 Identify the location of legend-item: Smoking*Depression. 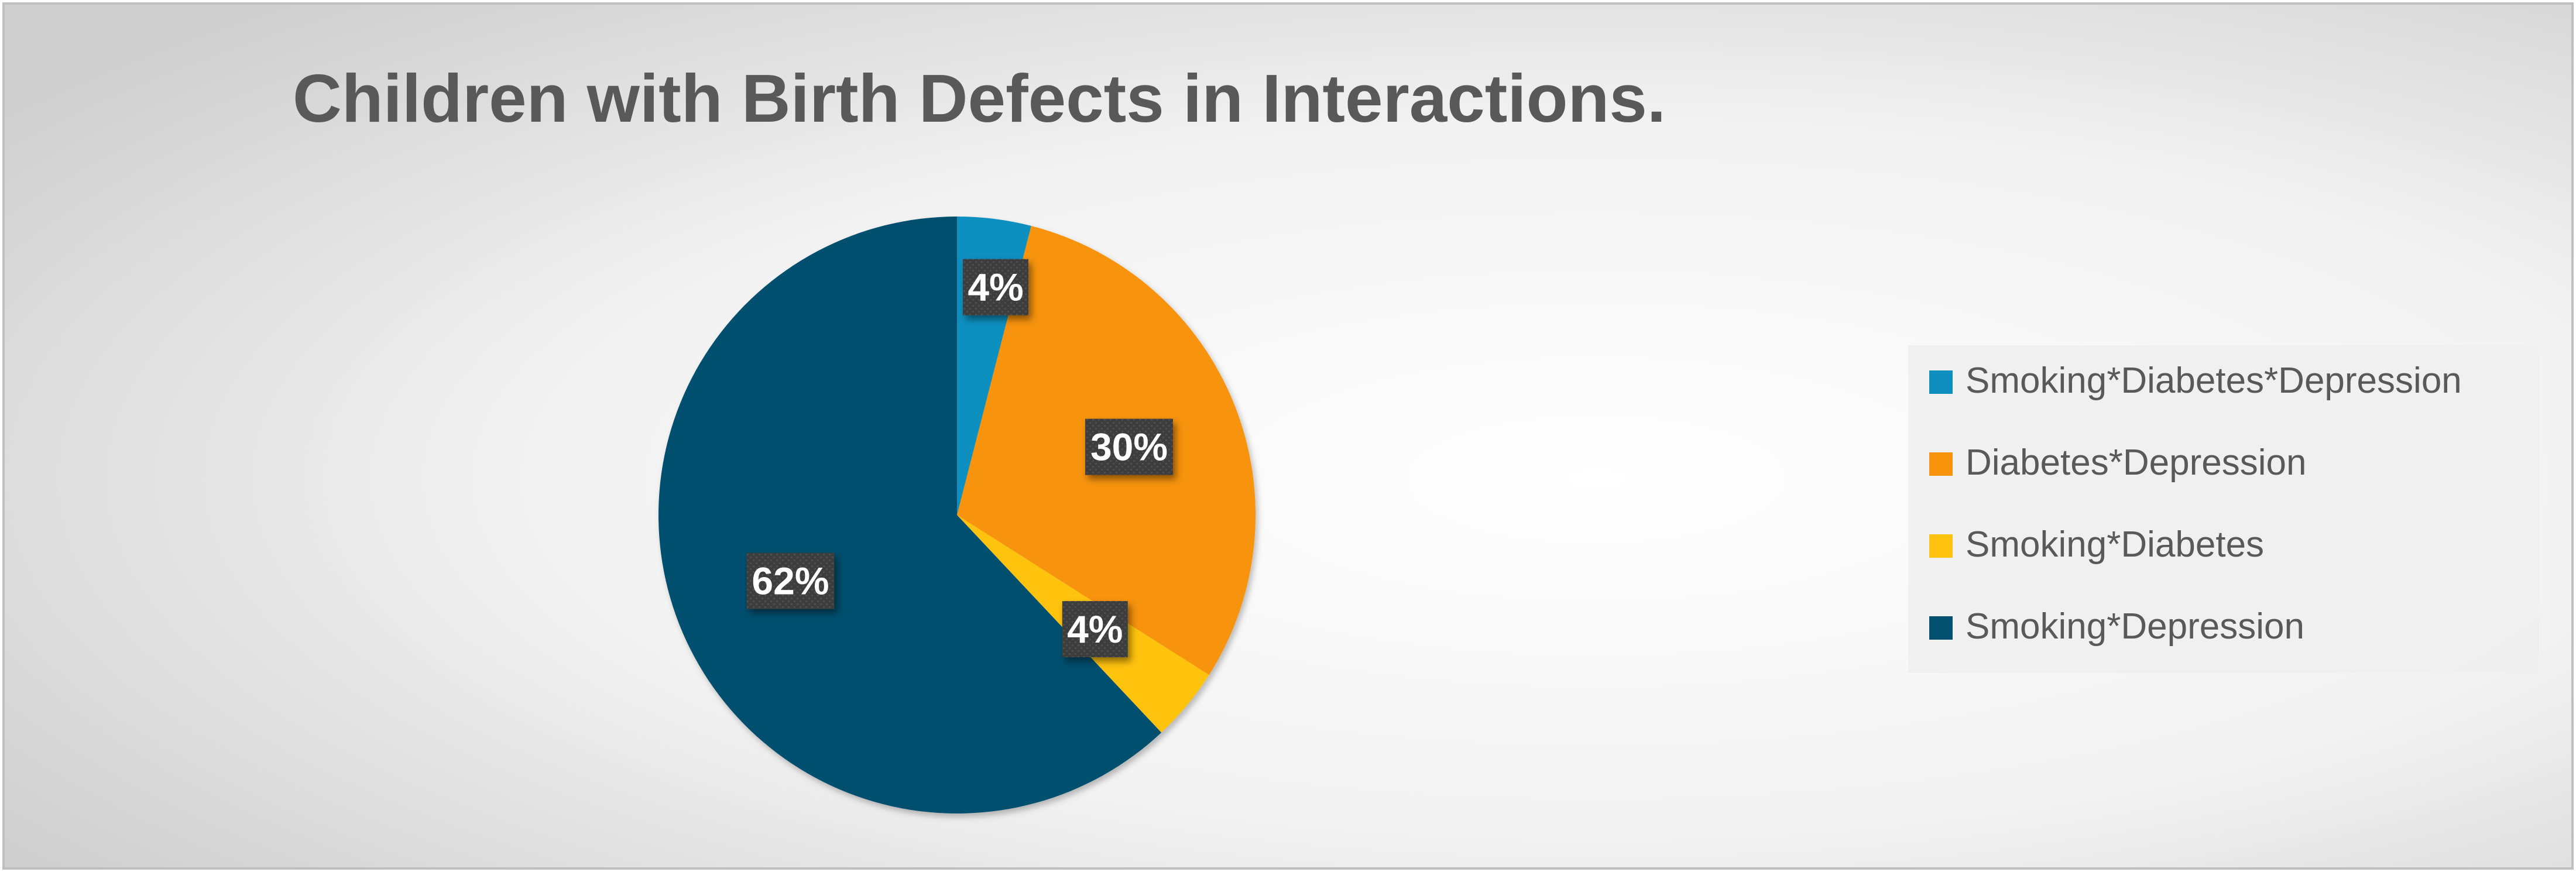
(2117, 626).